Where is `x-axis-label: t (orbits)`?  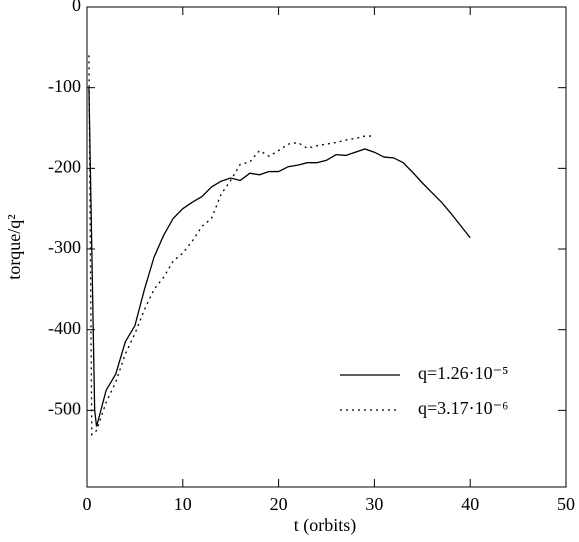
x-axis-label: t (orbits) is located at coordinates (325, 525).